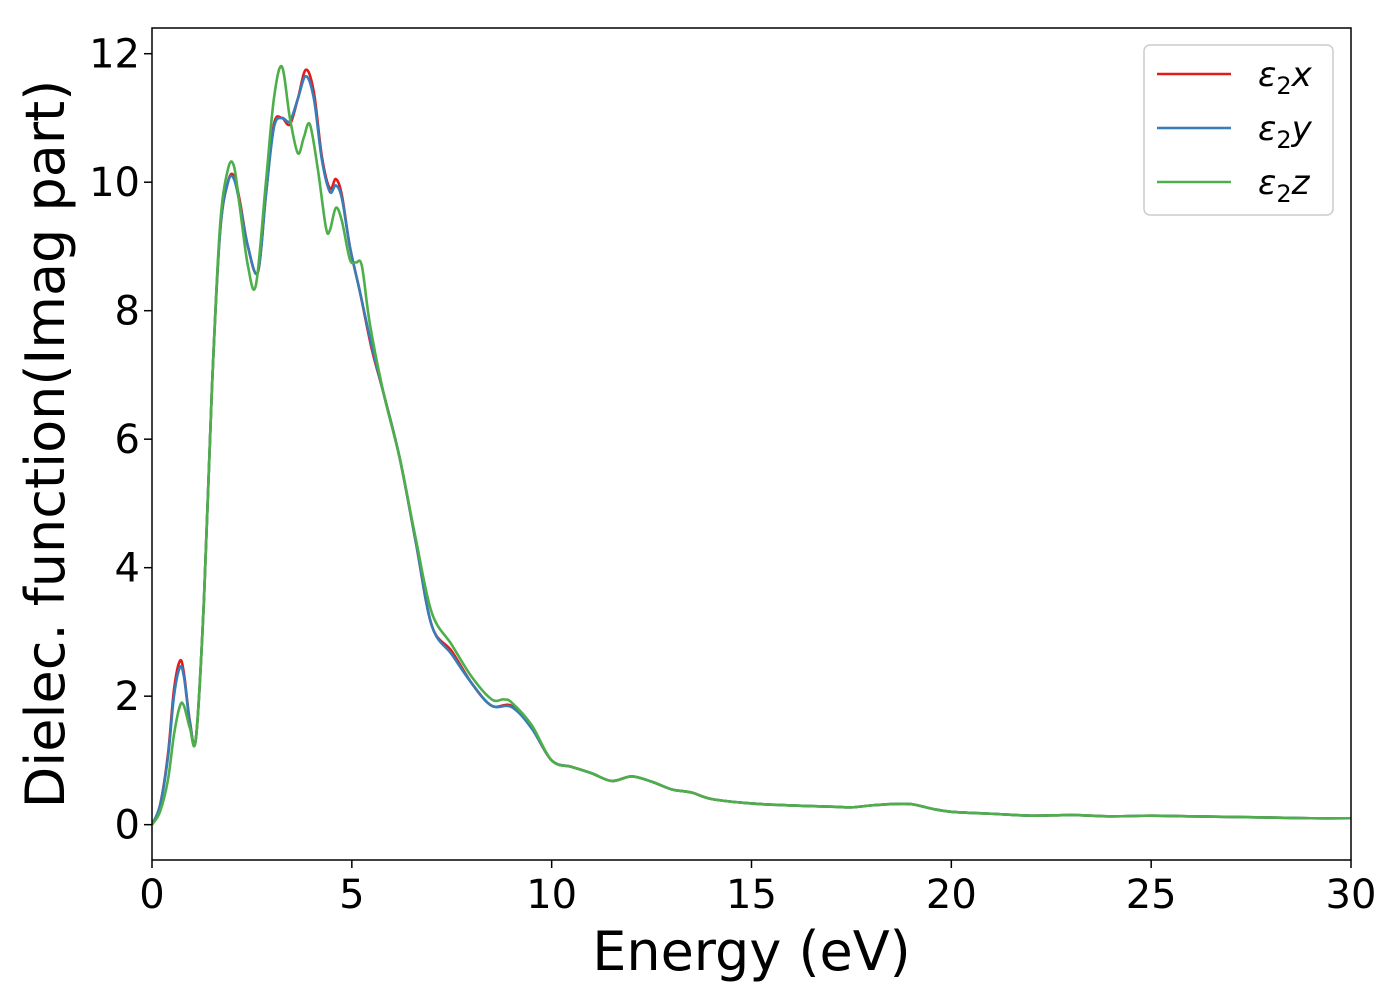  What do you see at coordinates (114, 55) in the screenshot?
I see `y-tick-label: 12` at bounding box center [114, 55].